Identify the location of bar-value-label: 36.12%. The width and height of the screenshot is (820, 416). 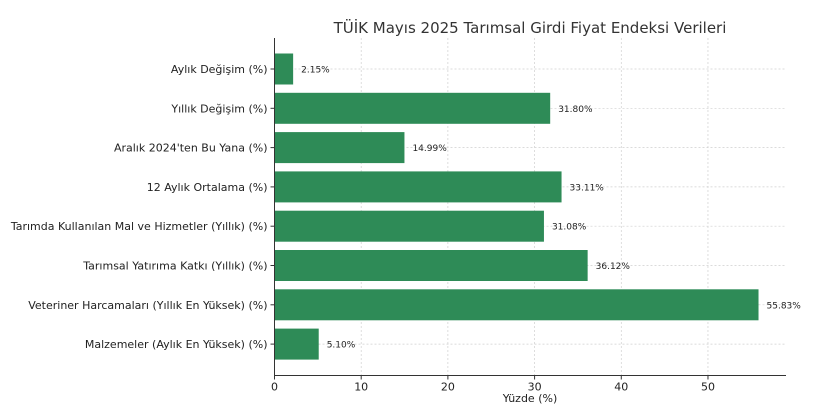
(613, 267).